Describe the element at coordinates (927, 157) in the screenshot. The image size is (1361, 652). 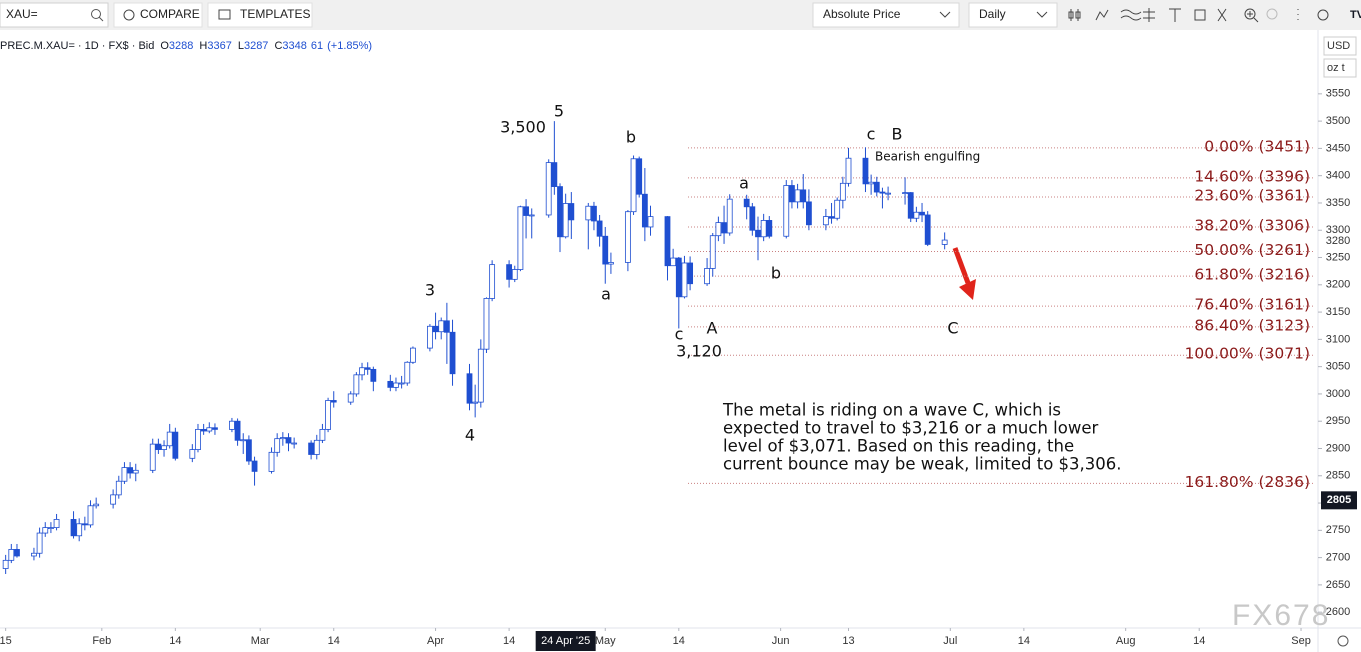
I see `wave-label: Bearish engulfing` at that location.